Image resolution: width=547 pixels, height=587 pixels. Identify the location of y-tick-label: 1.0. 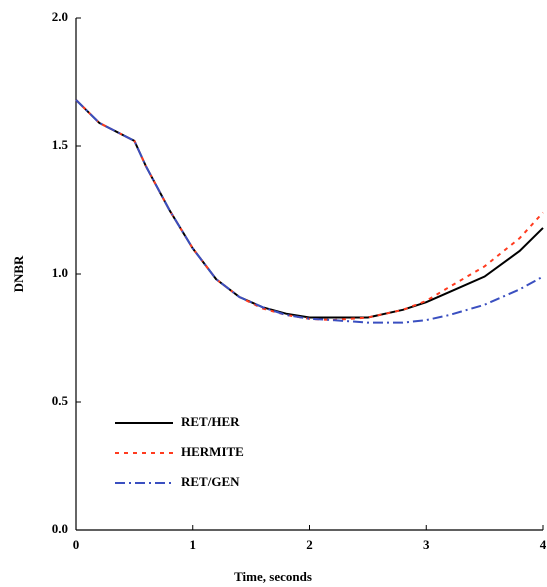
(60, 272).